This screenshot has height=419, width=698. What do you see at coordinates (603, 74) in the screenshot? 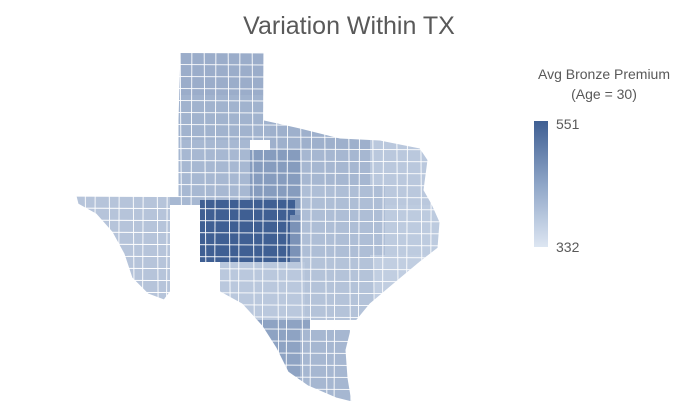
I see `legend-title-line1: Avg Bronze Premium` at bounding box center [603, 74].